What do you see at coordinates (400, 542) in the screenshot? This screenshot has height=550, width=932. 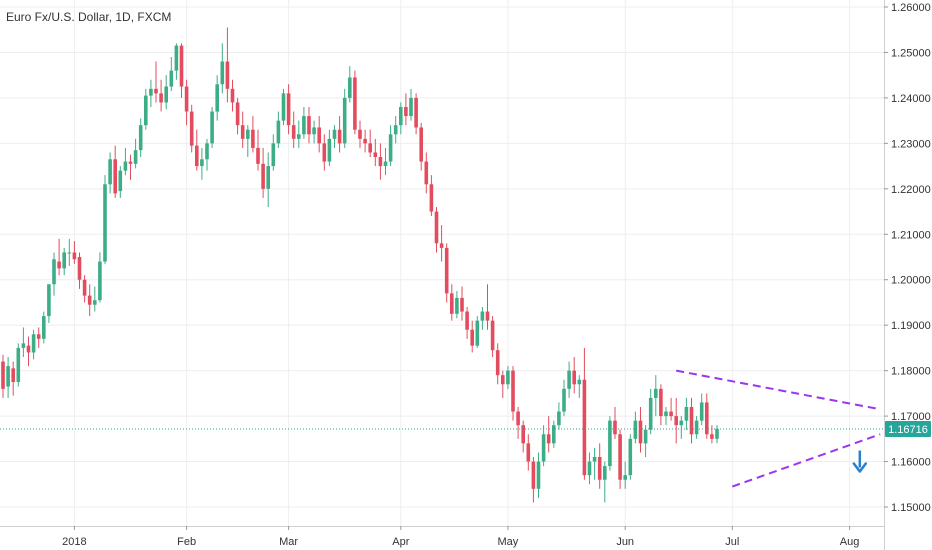 I see `time-tick-label: Apr` at bounding box center [400, 542].